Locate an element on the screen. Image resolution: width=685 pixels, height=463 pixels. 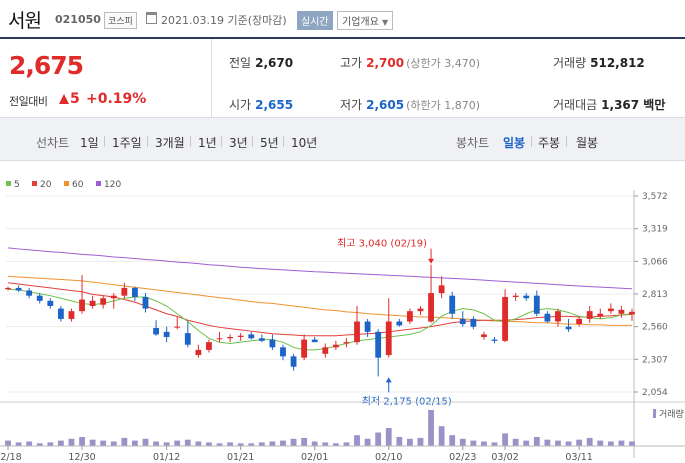
volume-label: 거래량 is located at coordinates (570, 63).